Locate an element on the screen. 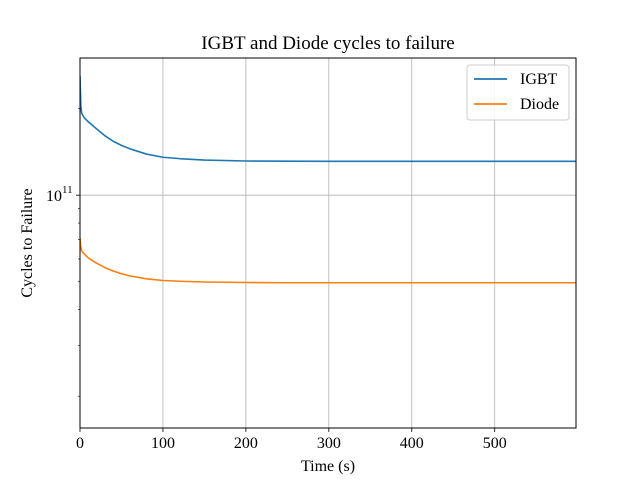 Image resolution: width=640 pixels, height=480 pixels. y-axis: 10 11 is located at coordinates (63, 252).